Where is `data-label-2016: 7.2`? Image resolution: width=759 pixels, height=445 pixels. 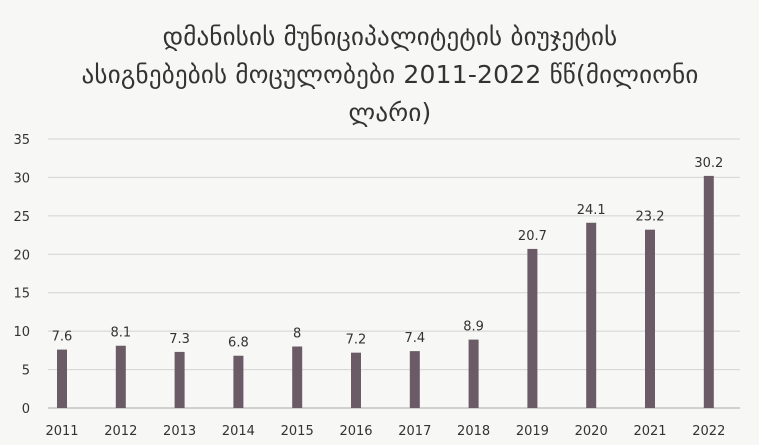
data-label-2016: 7.2 is located at coordinates (356, 340).